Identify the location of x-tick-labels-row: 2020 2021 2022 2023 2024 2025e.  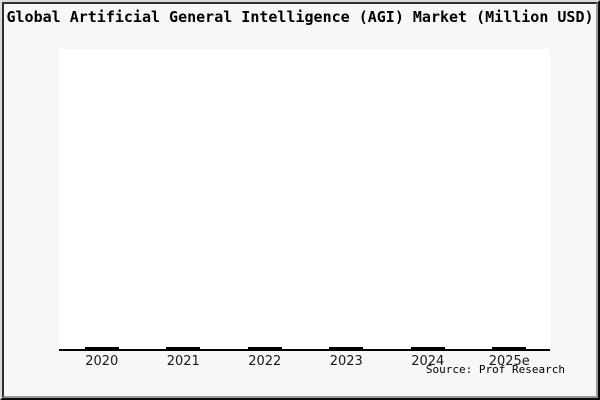
(304, 362).